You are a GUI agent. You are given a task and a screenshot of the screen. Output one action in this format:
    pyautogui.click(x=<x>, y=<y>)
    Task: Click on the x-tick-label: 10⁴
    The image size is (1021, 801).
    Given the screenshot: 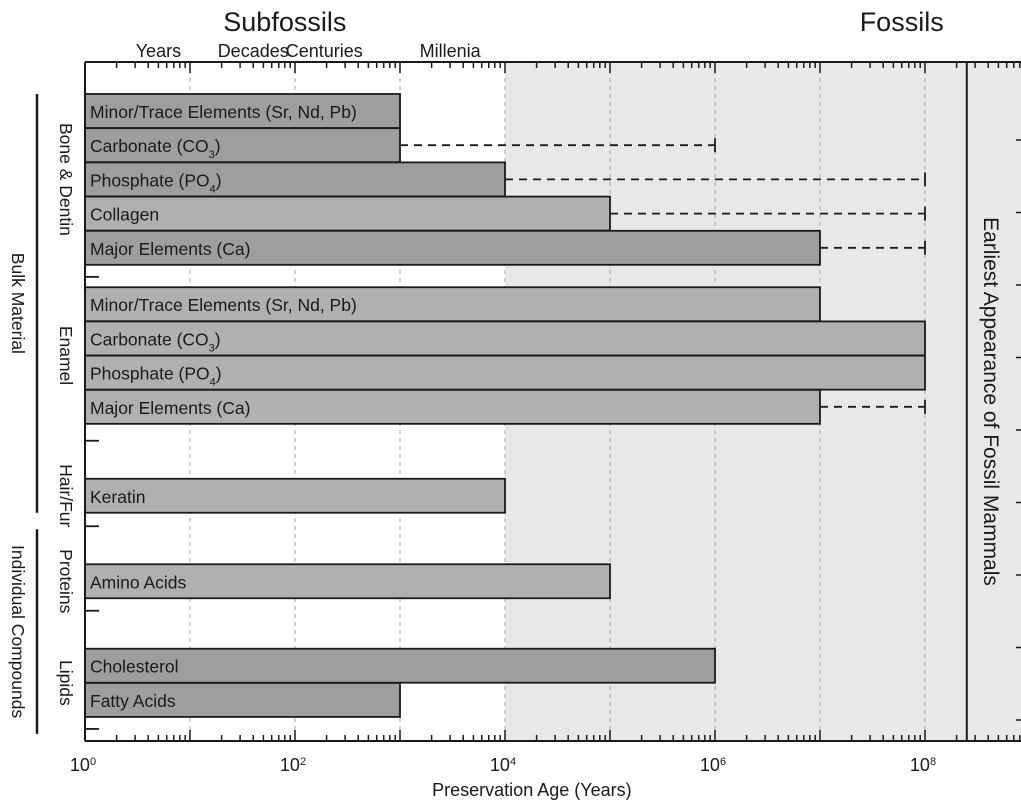 What is the action you would take?
    pyautogui.click(x=503, y=765)
    